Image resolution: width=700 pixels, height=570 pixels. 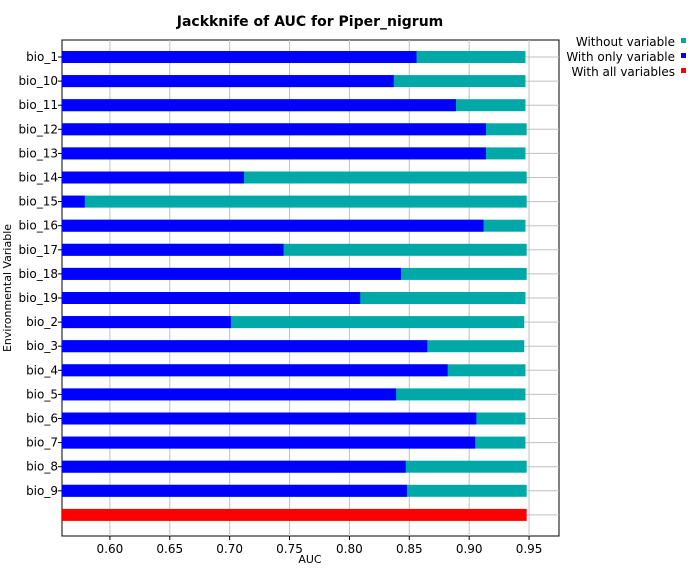 What do you see at coordinates (294, 201) in the screenshot?
I see `bar-without-variable` at bounding box center [294, 201].